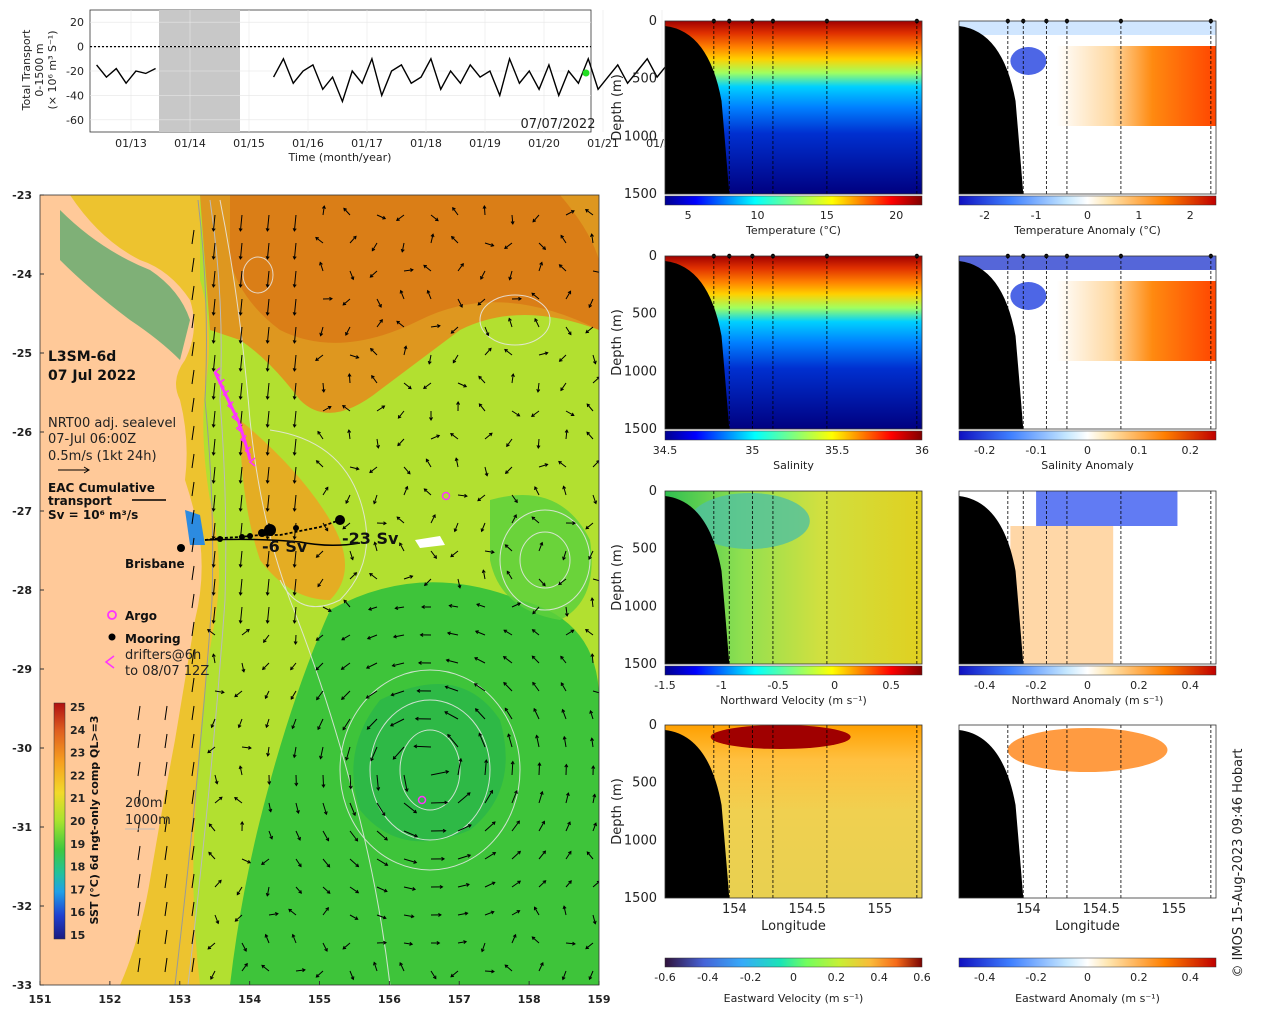 This screenshot has height=1020, width=1280. I want to click on transport-y-tick: -20, so click(75, 71).